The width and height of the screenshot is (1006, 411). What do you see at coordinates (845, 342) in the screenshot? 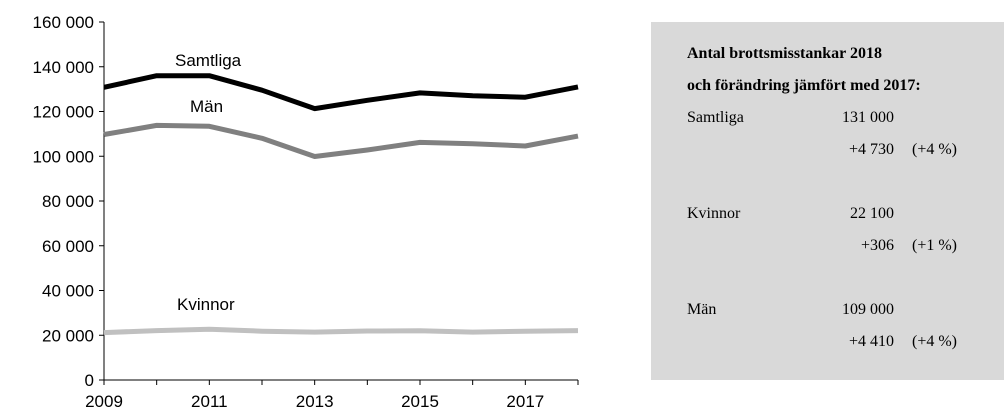
I see `summary-row-change: +4 410 (+4 %)` at bounding box center [845, 342].